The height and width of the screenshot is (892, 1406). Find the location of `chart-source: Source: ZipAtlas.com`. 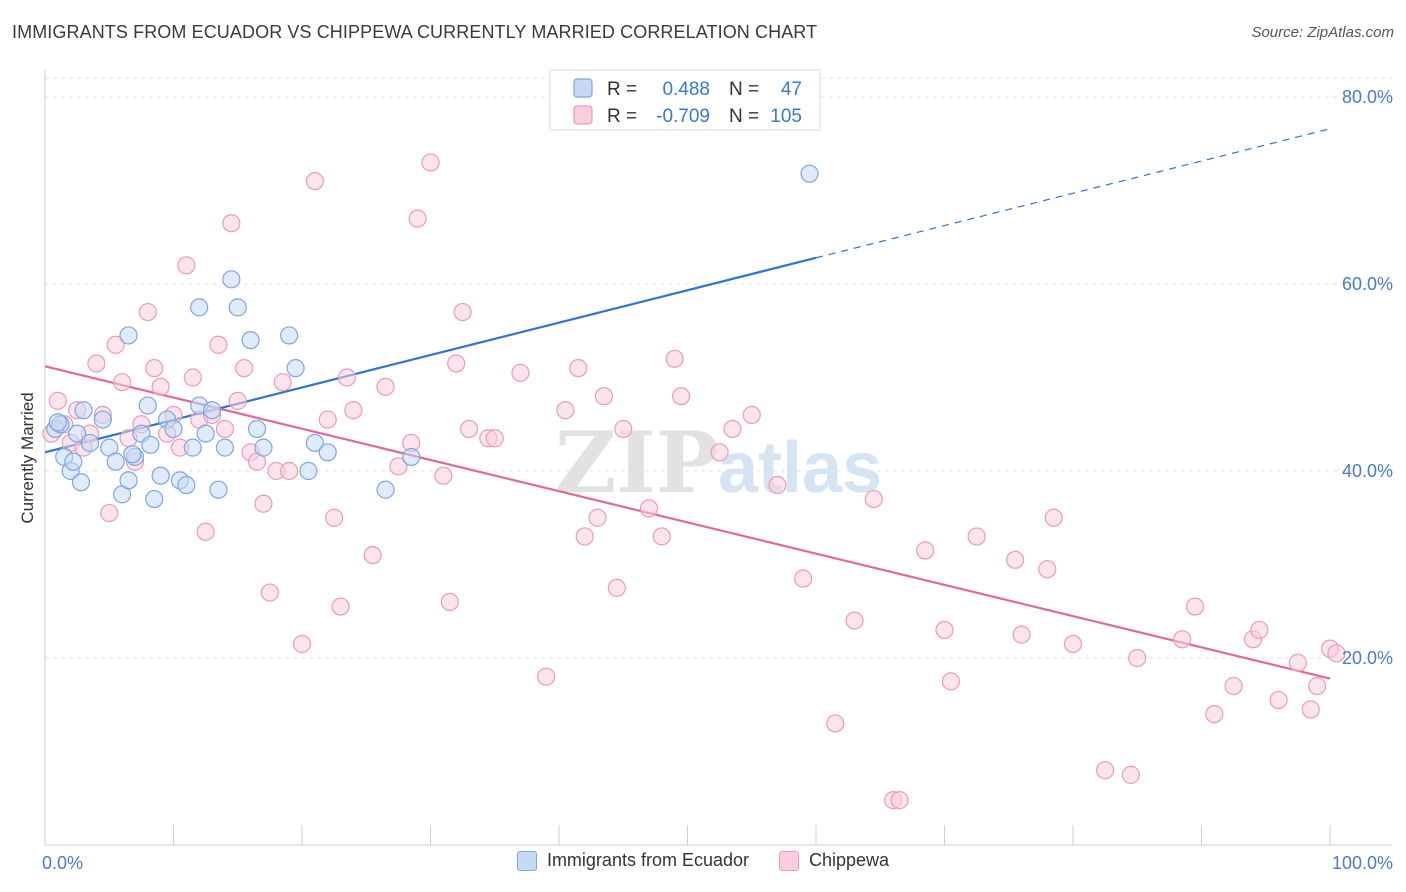

chart-source: Source: ZipAtlas.com is located at coordinates (1322, 32).